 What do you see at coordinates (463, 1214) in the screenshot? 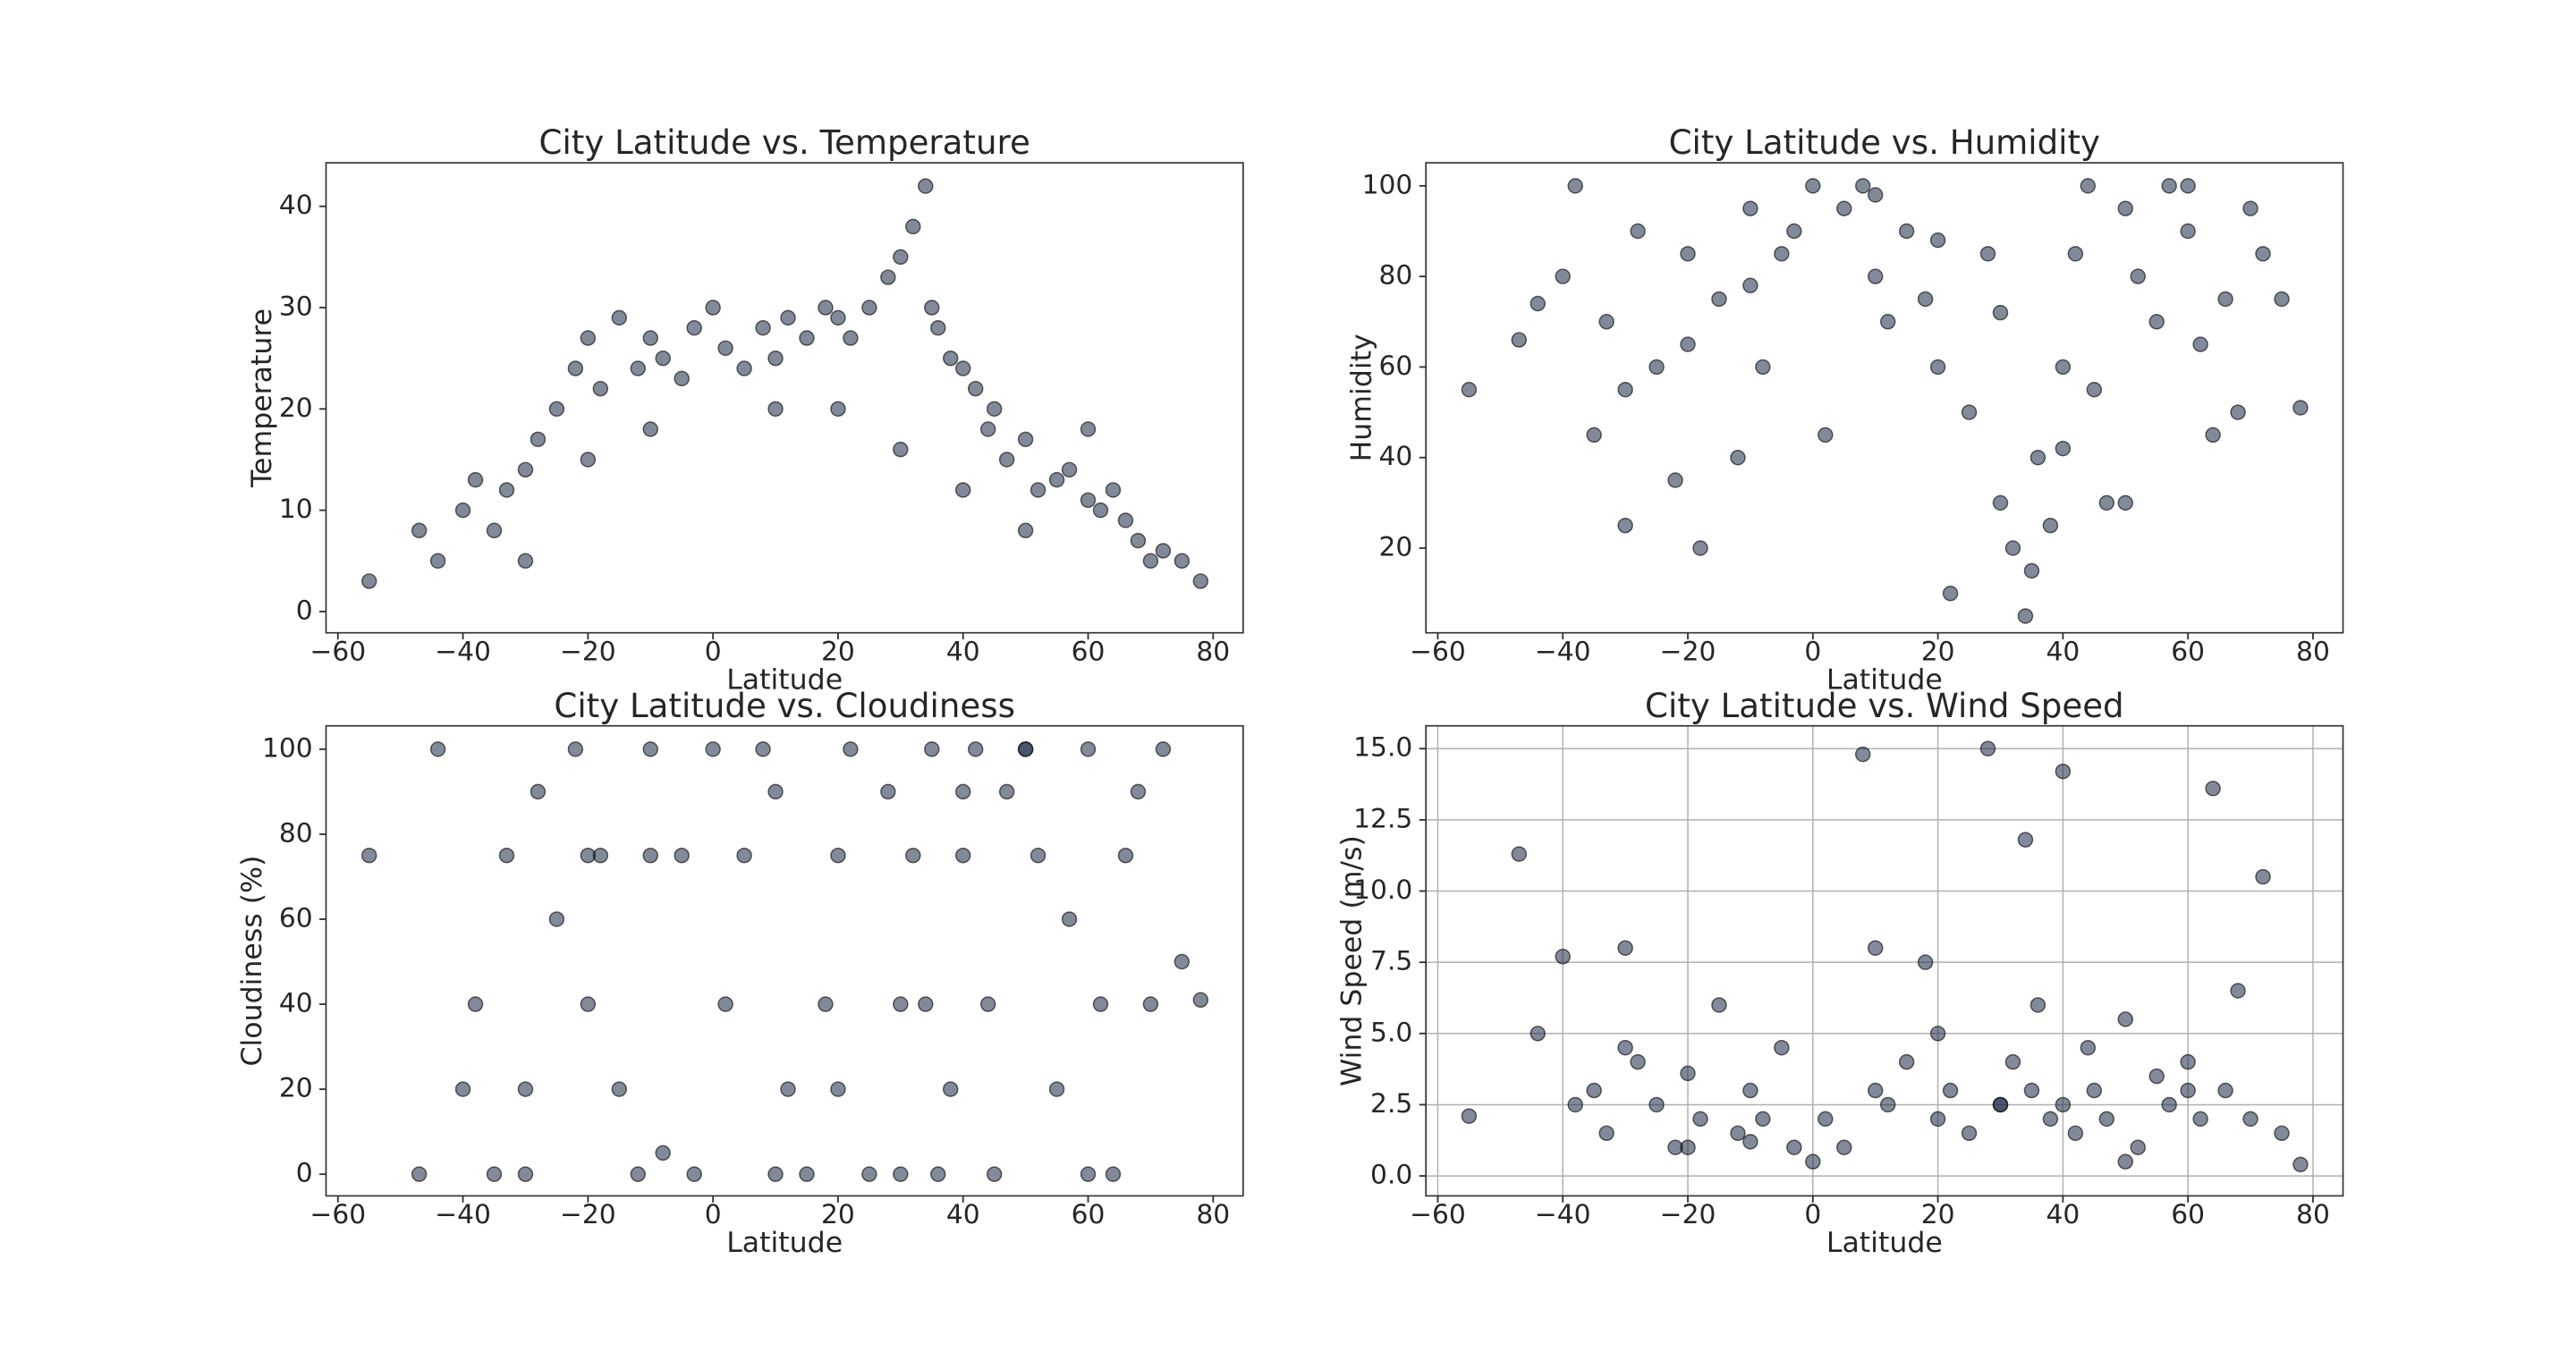
I see `x-tick-label: −40` at bounding box center [463, 1214].